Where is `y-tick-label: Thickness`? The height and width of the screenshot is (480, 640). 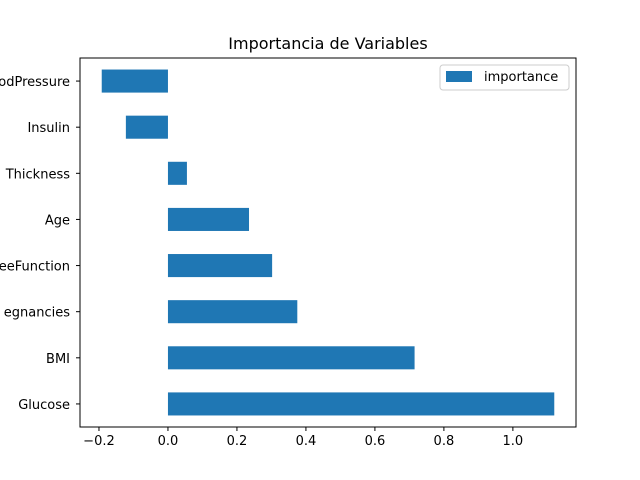 y-tick-label: Thickness is located at coordinates (37, 174).